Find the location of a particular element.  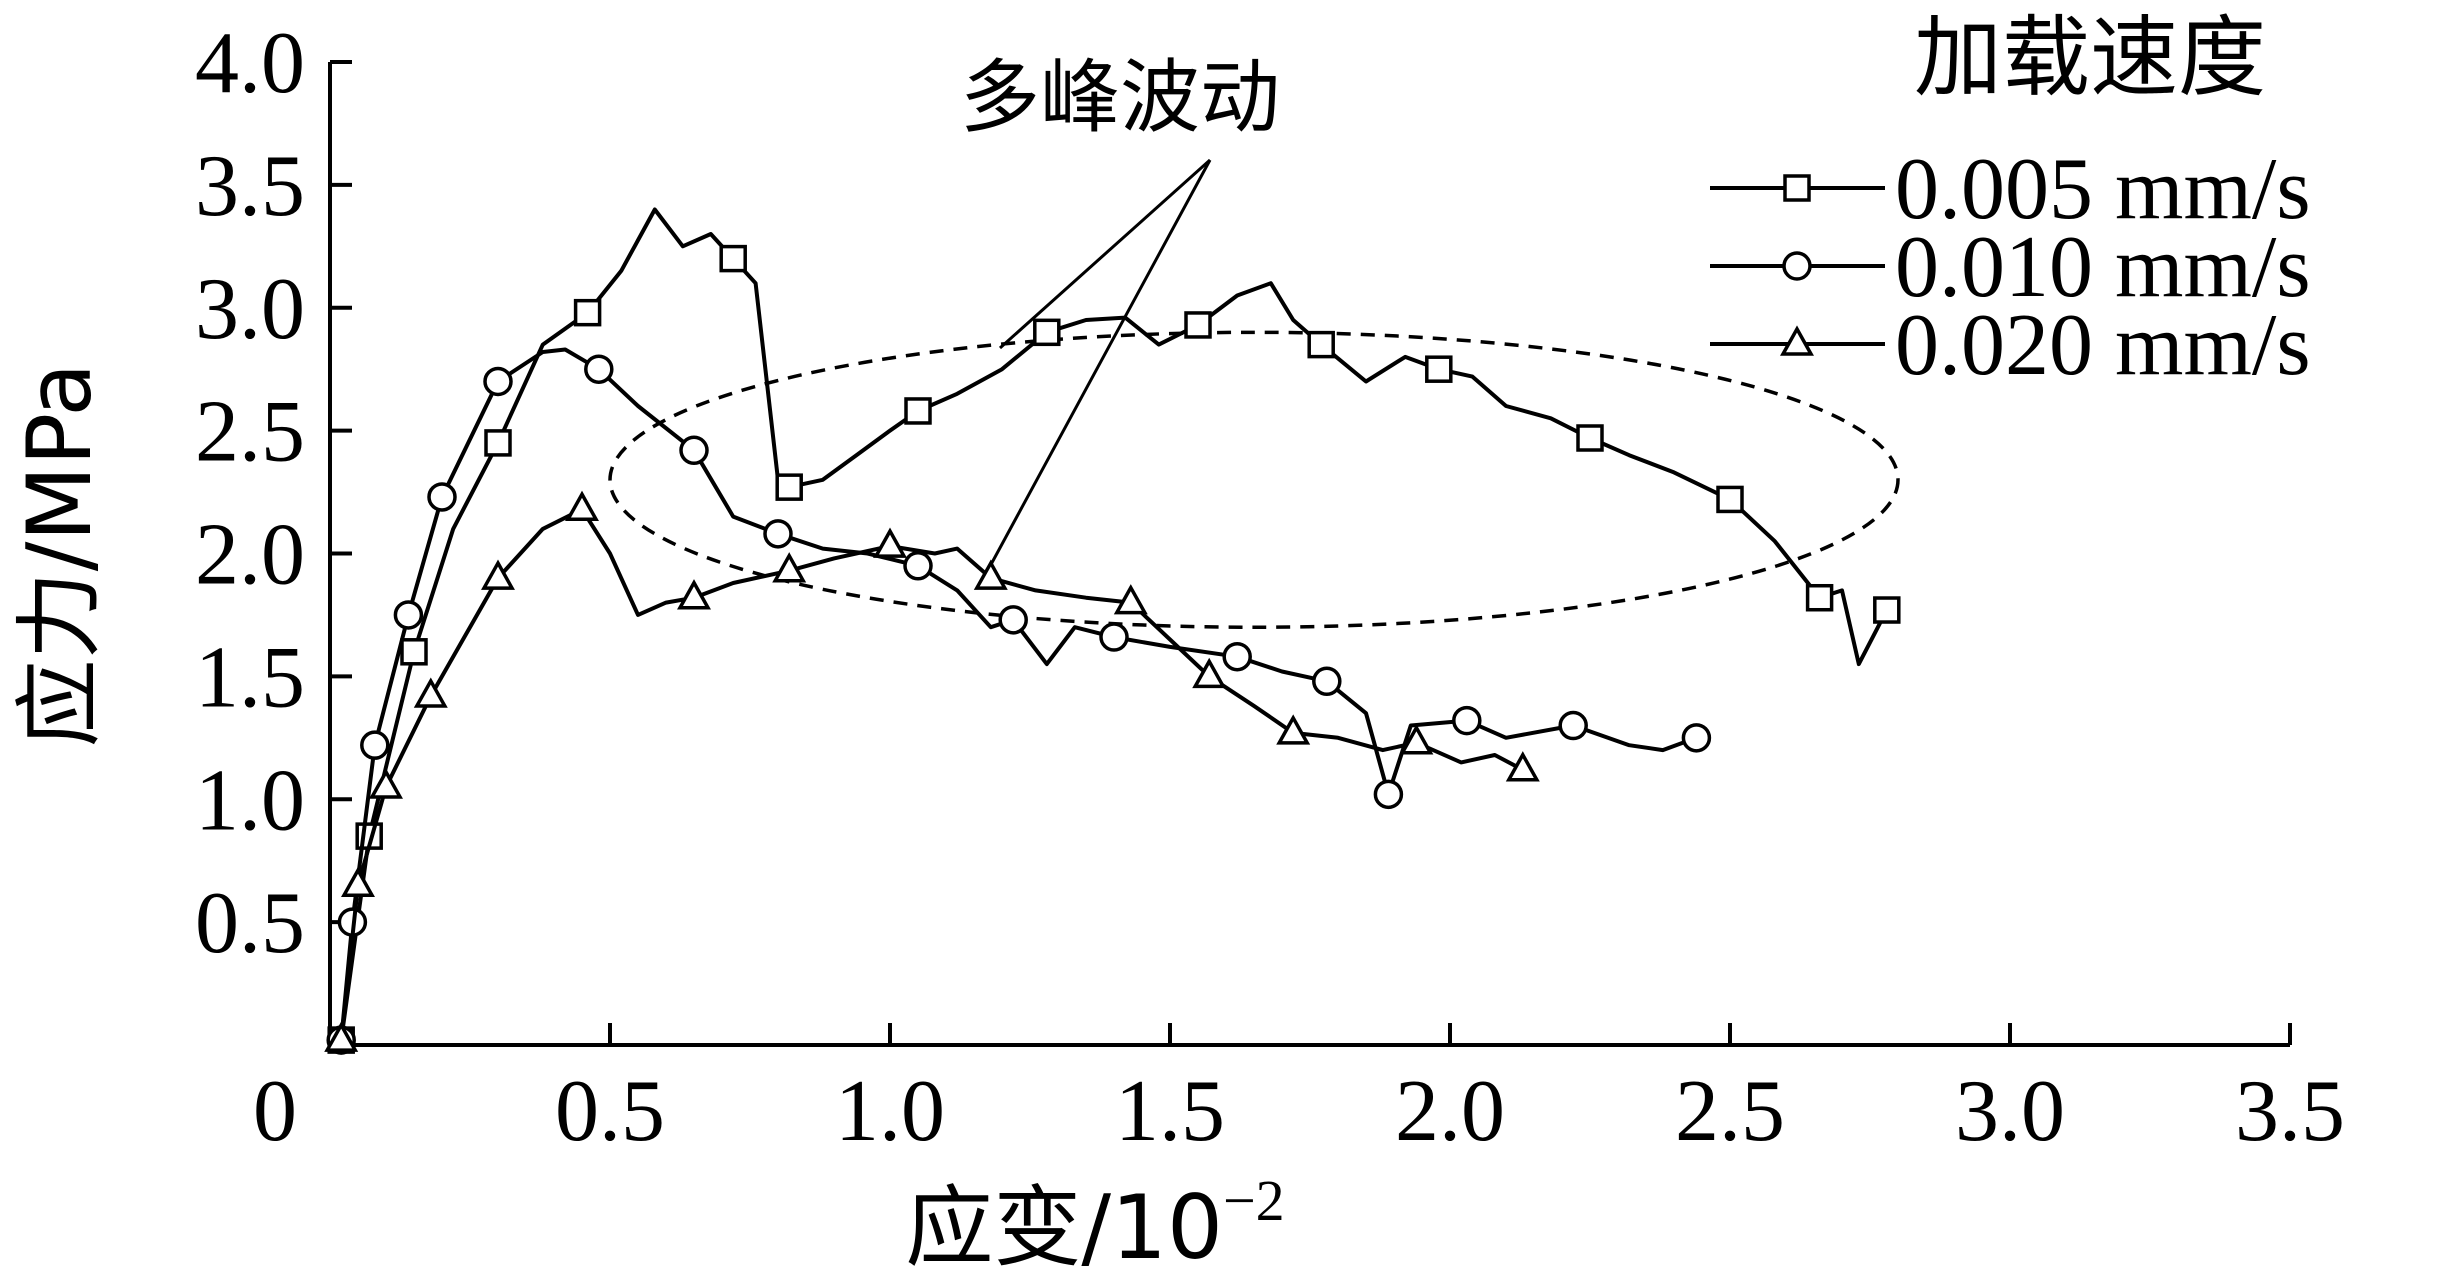

x-axis-title: 应变/10−2 is located at coordinates (1094, 1223).